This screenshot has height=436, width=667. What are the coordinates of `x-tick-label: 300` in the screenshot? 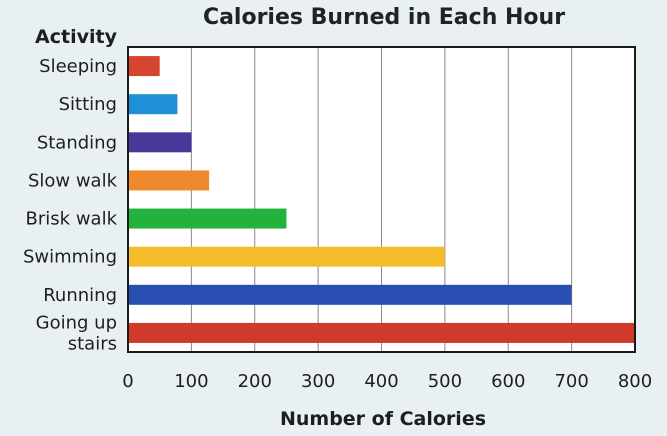 It's located at (318, 381).